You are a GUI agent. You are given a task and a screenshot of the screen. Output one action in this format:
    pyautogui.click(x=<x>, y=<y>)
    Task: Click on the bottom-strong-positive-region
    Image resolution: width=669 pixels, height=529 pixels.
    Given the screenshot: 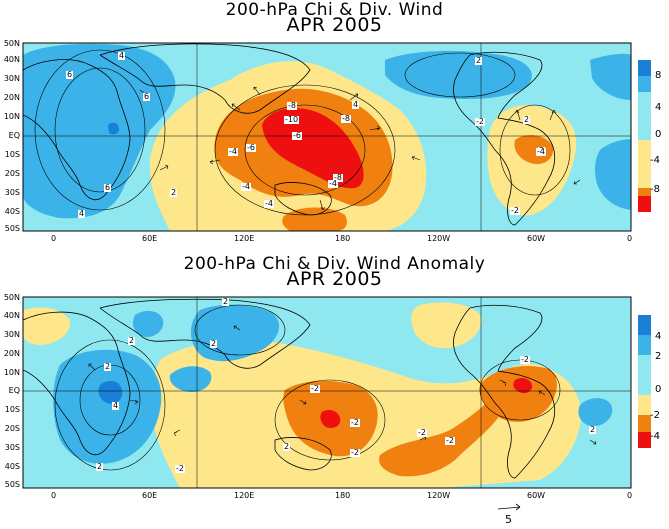 What is the action you would take?
    pyautogui.click(x=110, y=392)
    